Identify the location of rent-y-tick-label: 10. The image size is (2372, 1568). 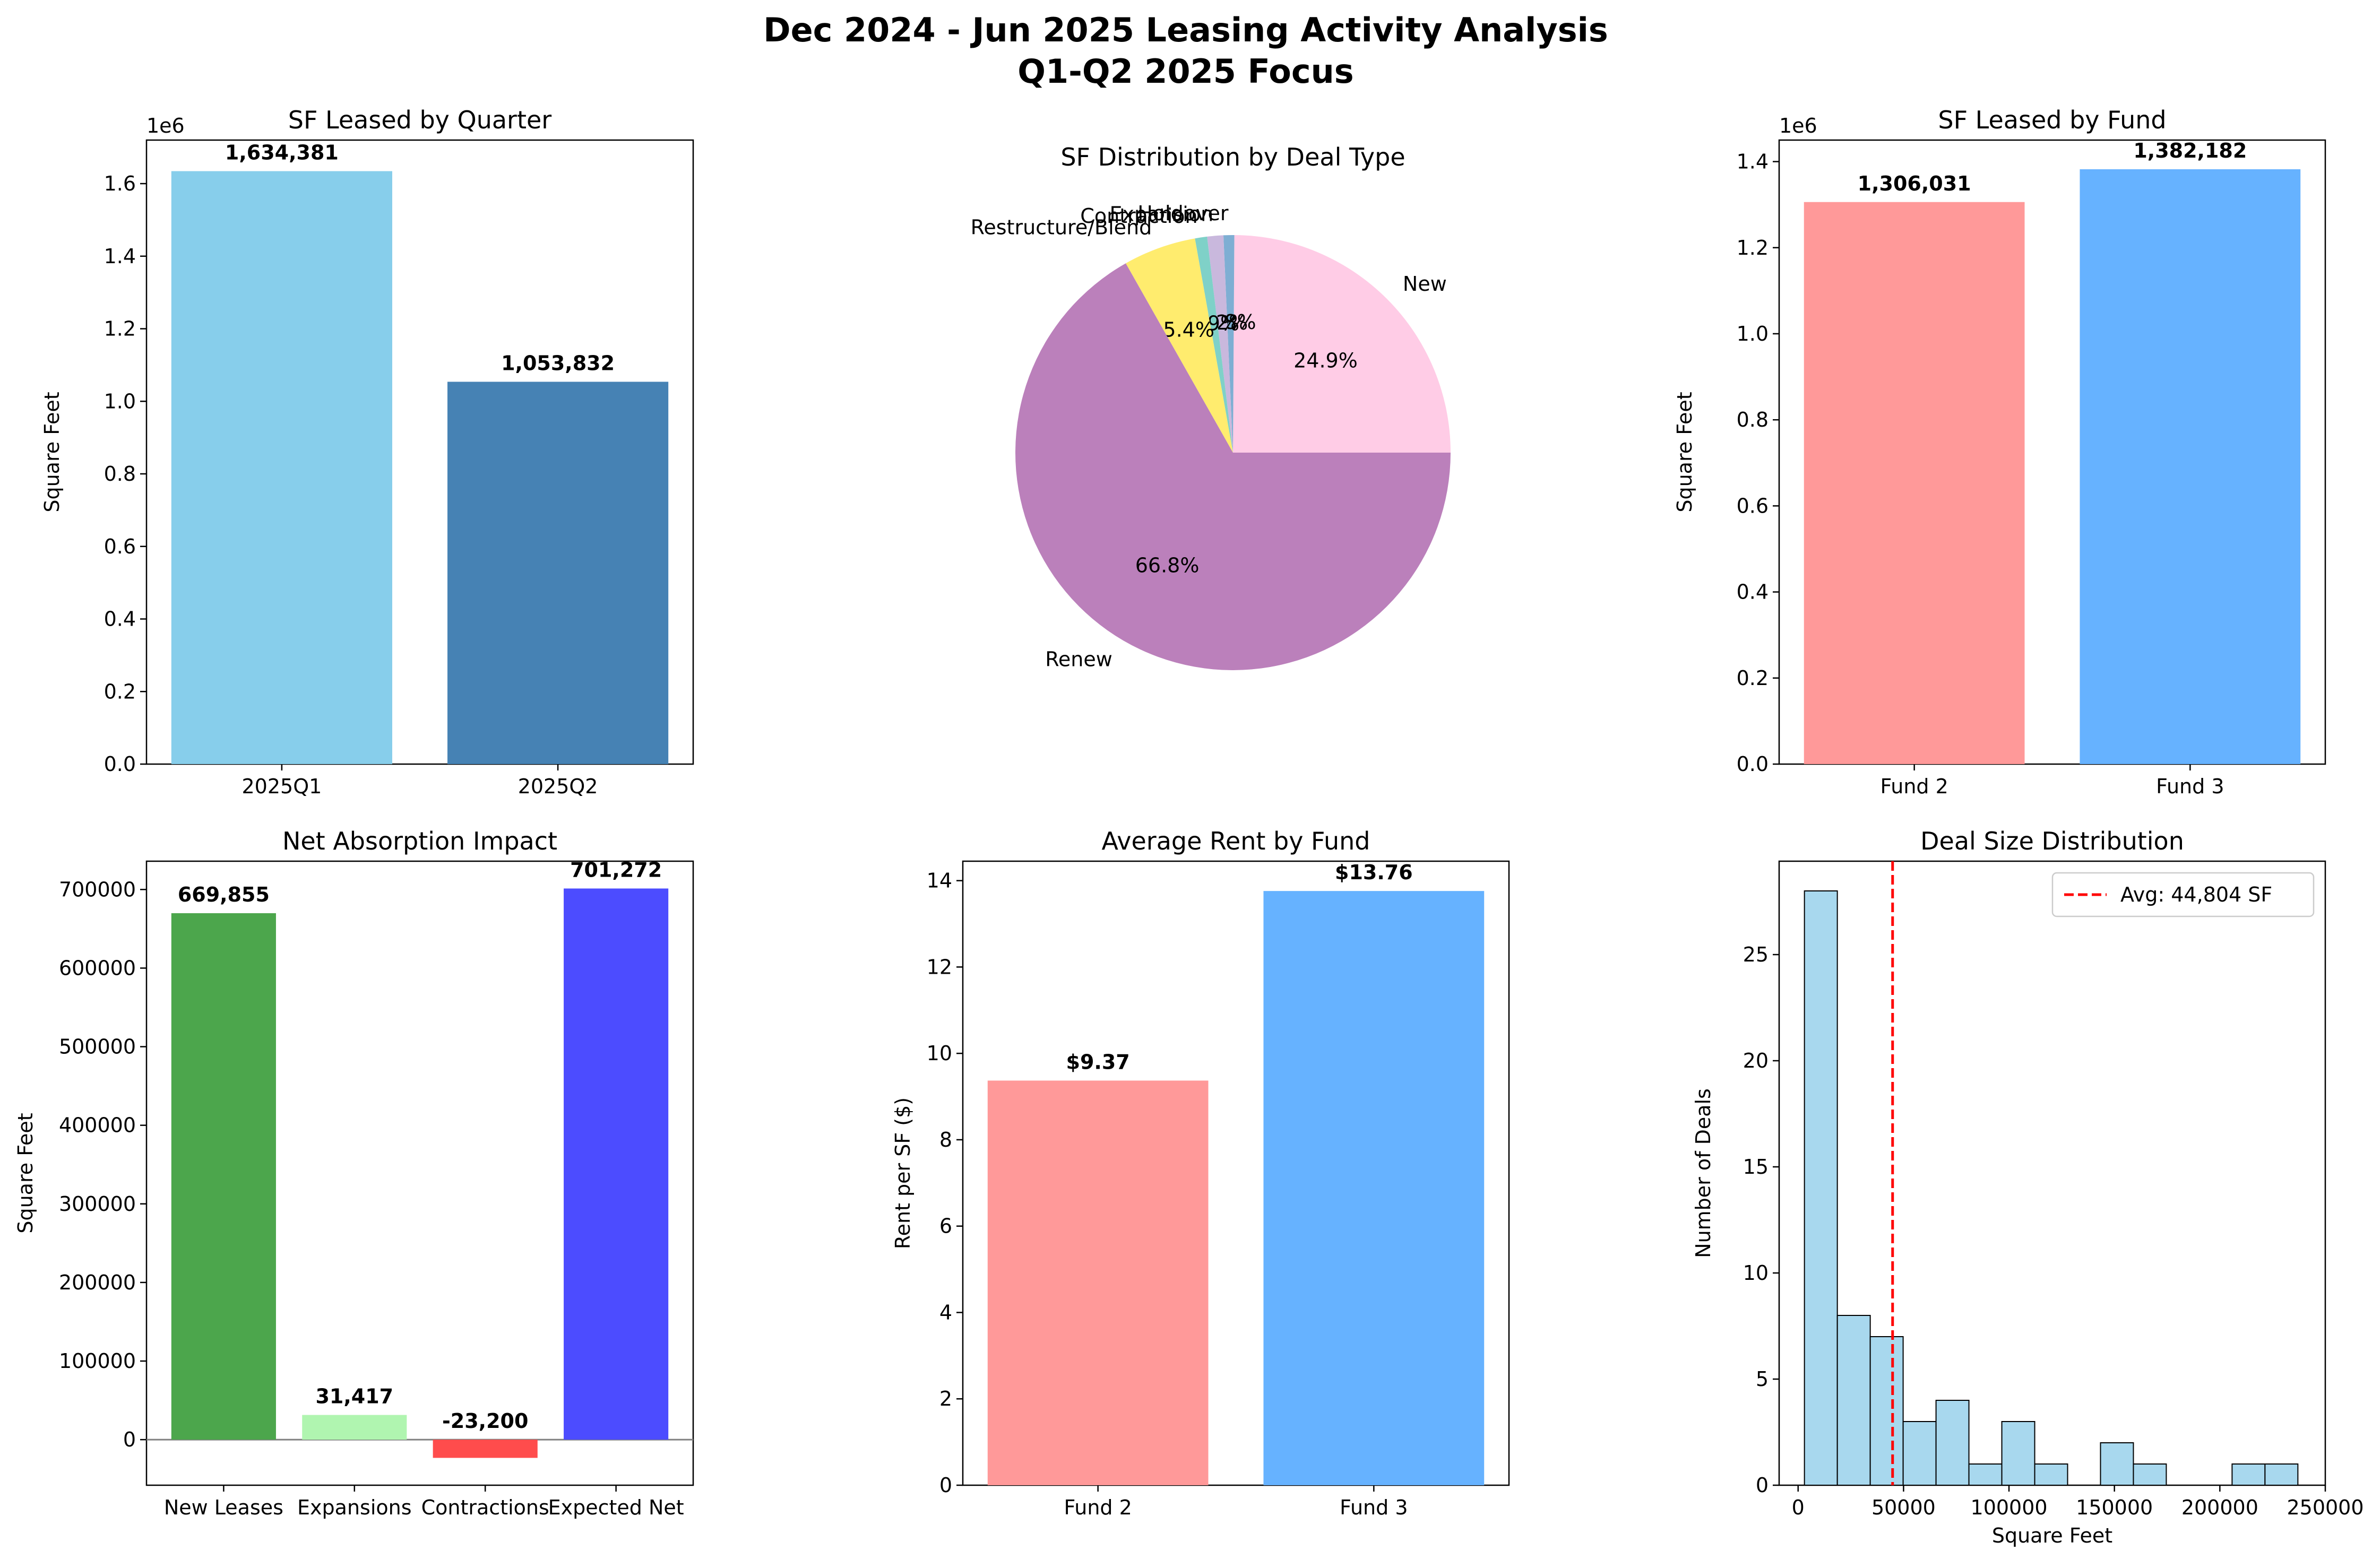
(939, 1053).